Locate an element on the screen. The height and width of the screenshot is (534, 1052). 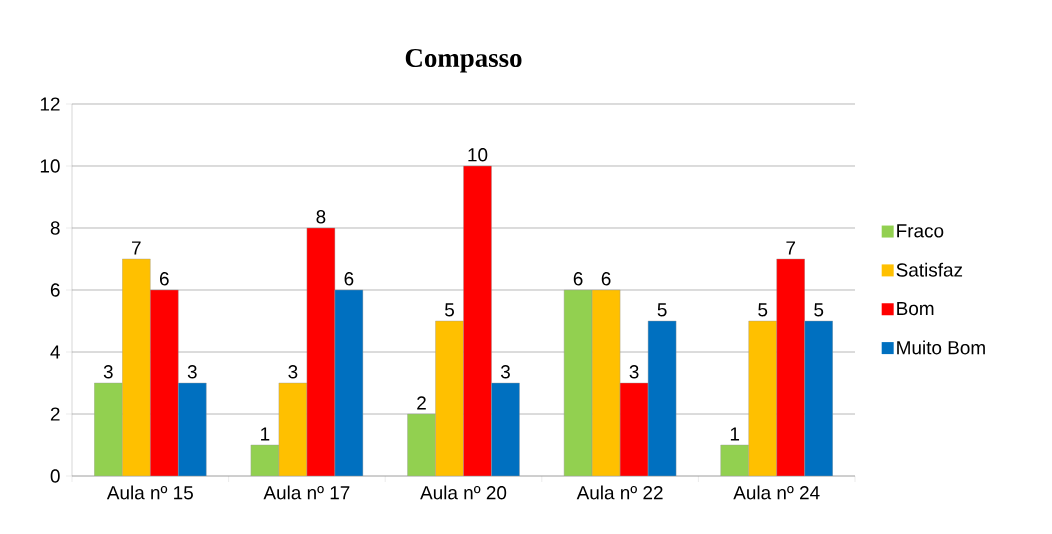
x-tick-label: Aula nº 17 is located at coordinates (306, 492).